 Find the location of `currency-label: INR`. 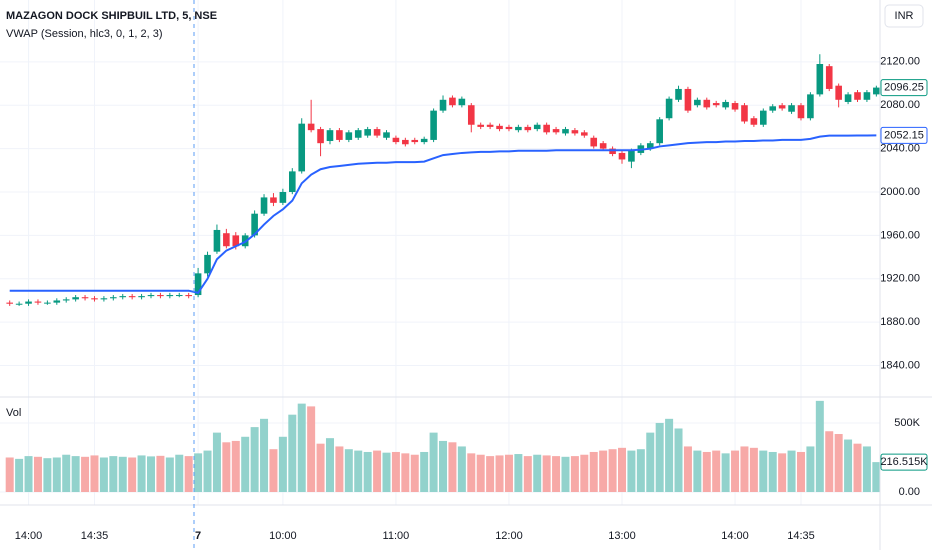

currency-label: INR is located at coordinates (904, 16).